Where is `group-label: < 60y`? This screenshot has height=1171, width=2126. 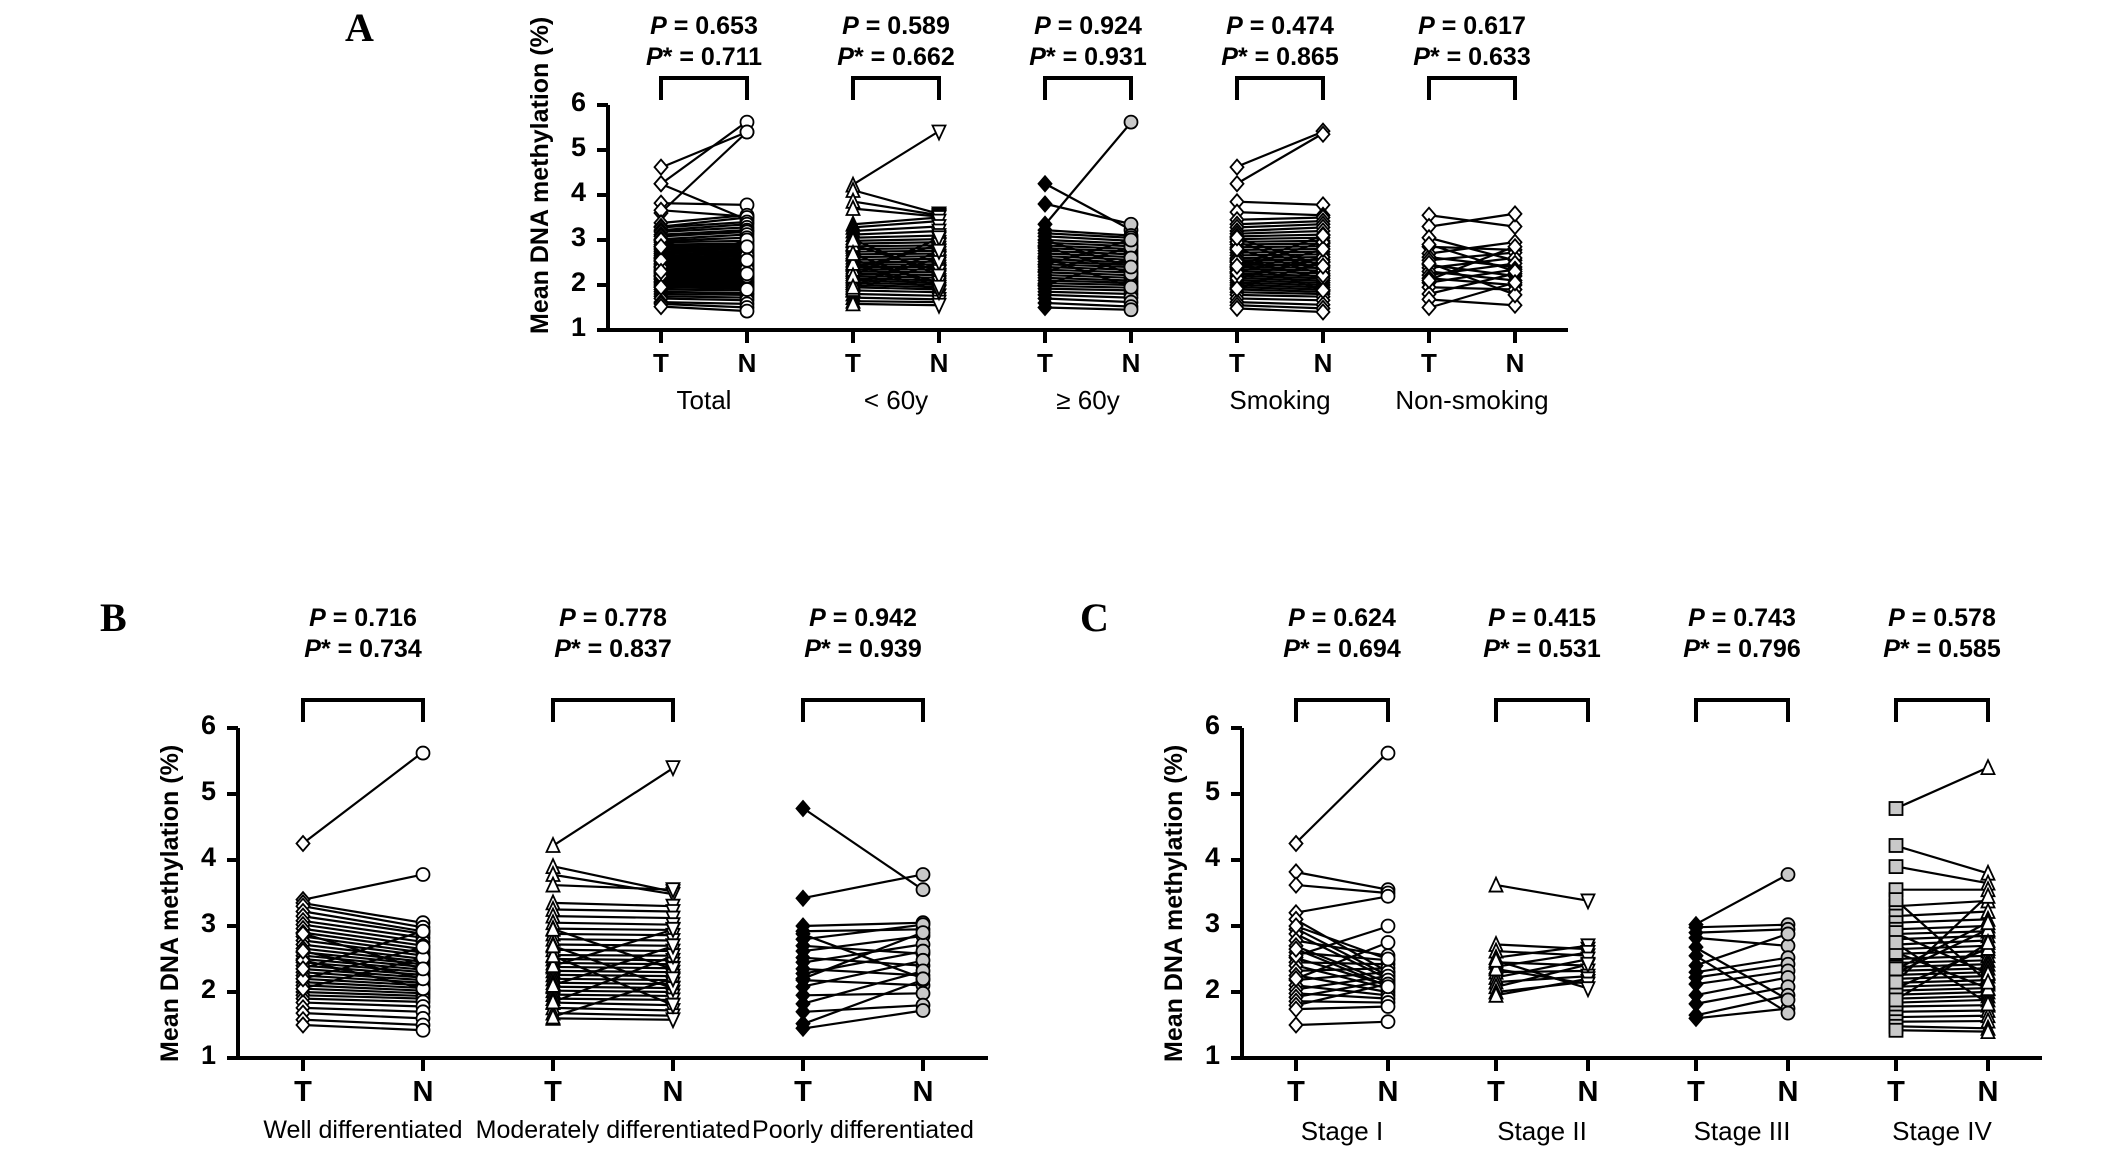 group-label: < 60y is located at coordinates (896, 400).